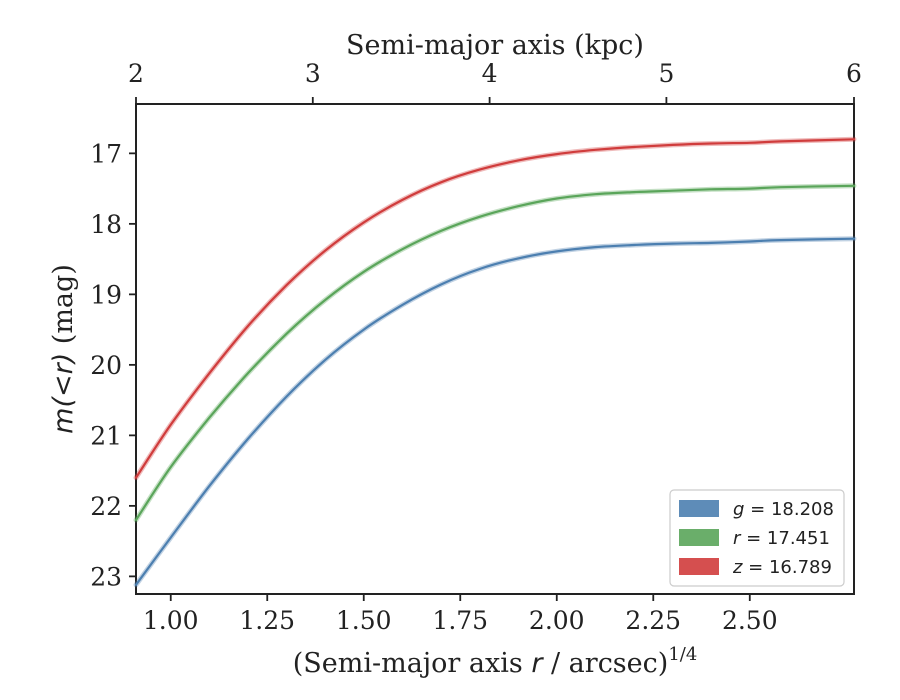  I want to click on y-tick-label: 21, so click(106, 435).